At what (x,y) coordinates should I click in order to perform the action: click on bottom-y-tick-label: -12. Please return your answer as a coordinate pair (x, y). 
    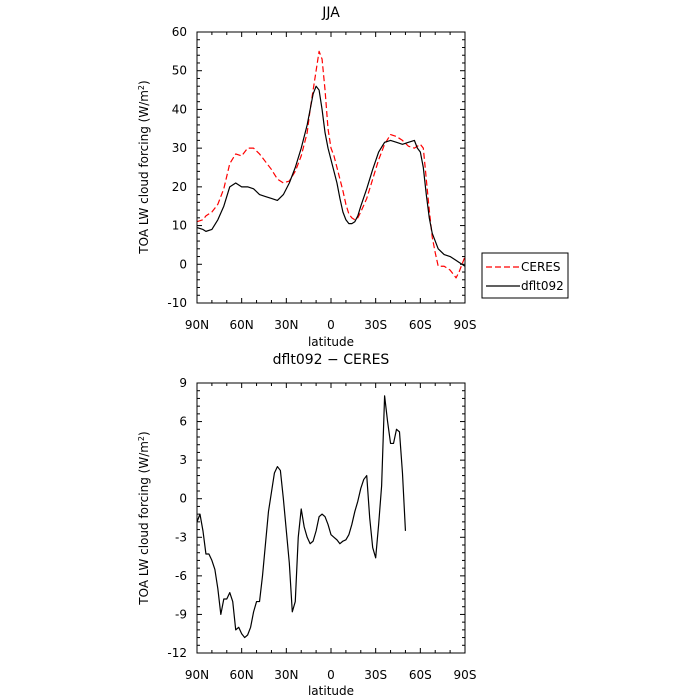
    Looking at the image, I should click on (177, 653).